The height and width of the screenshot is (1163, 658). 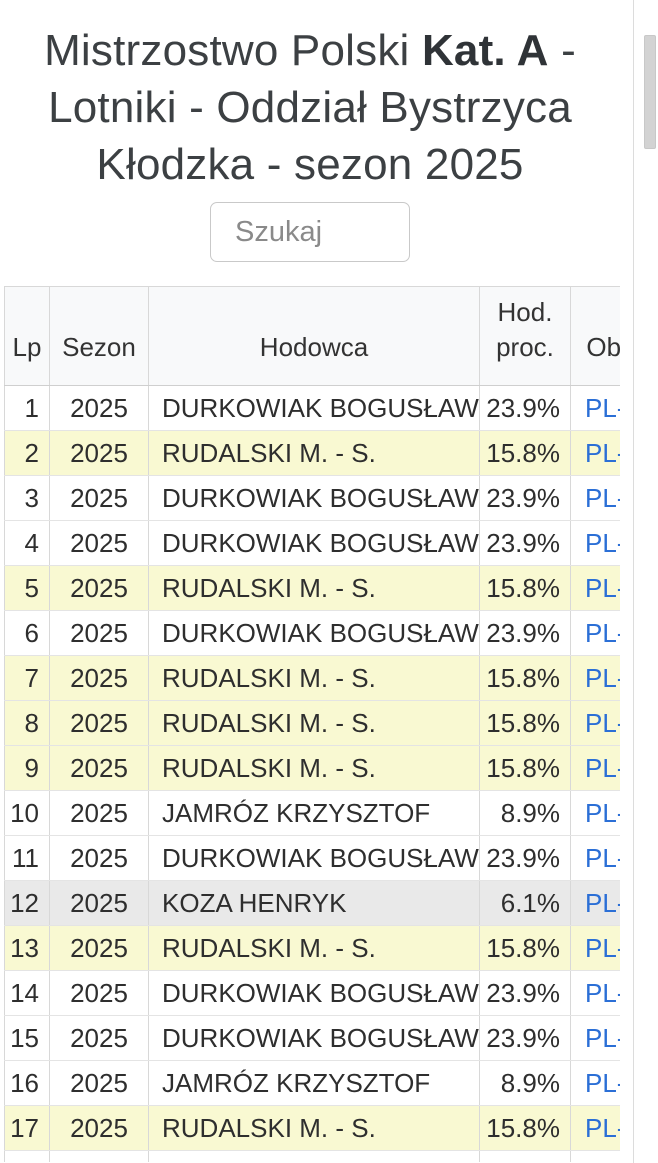 What do you see at coordinates (27, 408) in the screenshot?
I see `cell-lp: 1` at bounding box center [27, 408].